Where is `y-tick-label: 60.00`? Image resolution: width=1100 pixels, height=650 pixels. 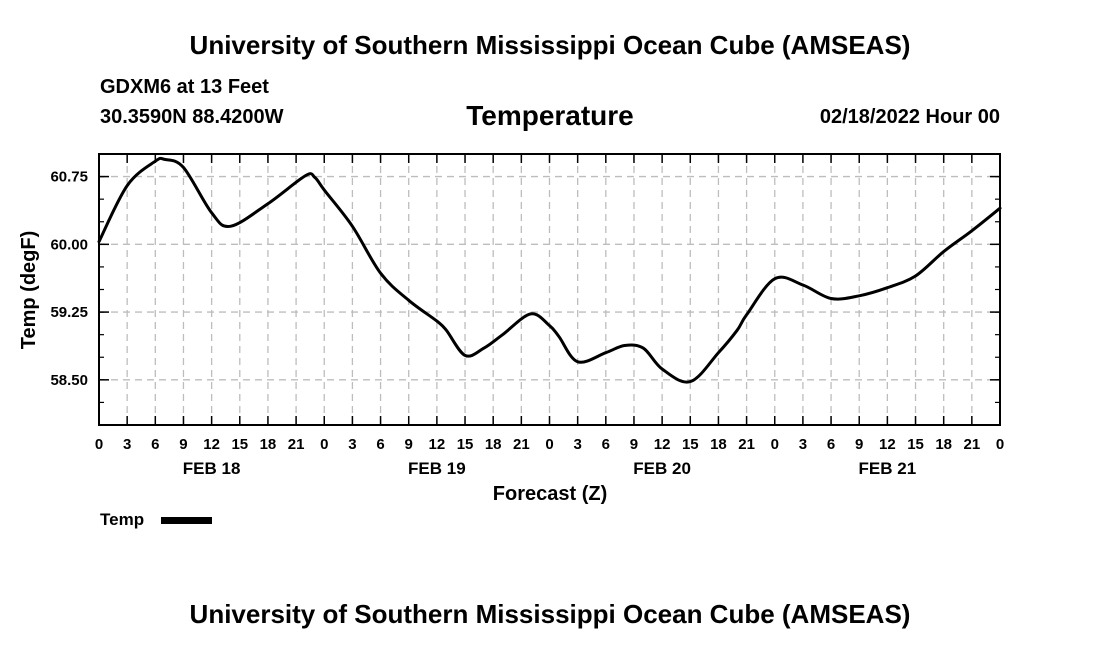
y-tick-label: 60.00 is located at coordinates (69, 244).